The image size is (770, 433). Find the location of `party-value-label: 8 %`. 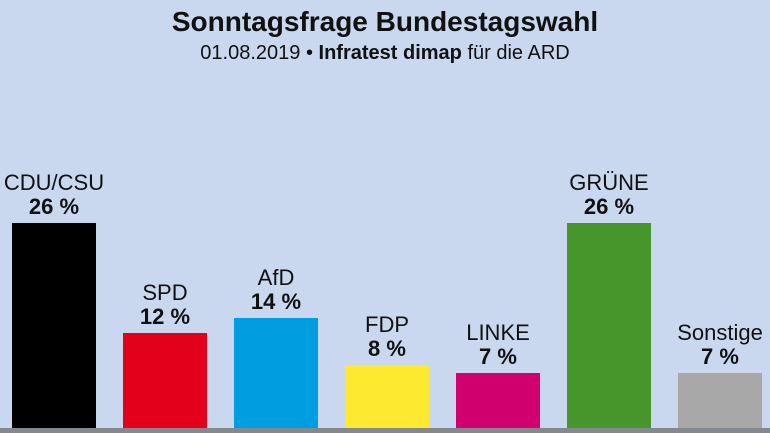

party-value-label: 8 % is located at coordinates (387, 348).